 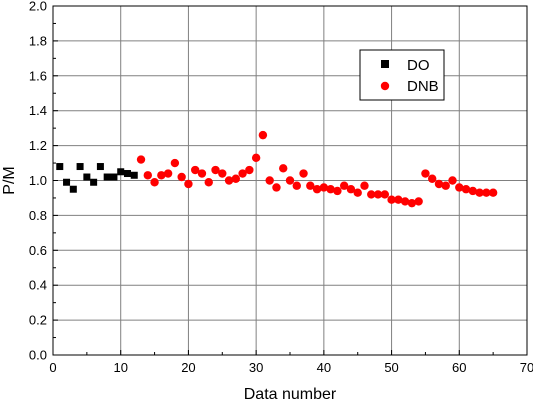 I want to click on y-tick-label: 2.0, so click(x=38, y=7).